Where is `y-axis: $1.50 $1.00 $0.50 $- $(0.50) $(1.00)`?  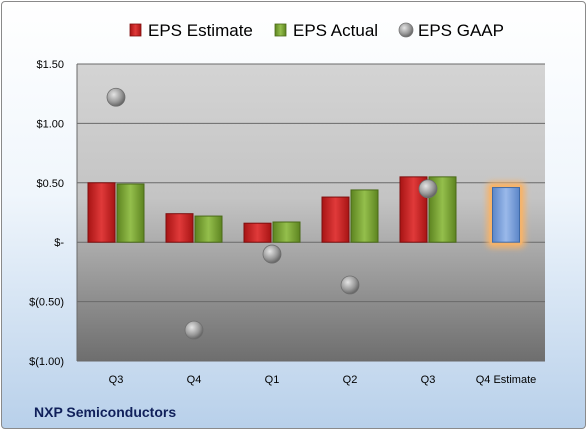
y-axis: $1.50 $1.00 $0.50 $- $(0.50) $(1.00) is located at coordinates (53, 213).